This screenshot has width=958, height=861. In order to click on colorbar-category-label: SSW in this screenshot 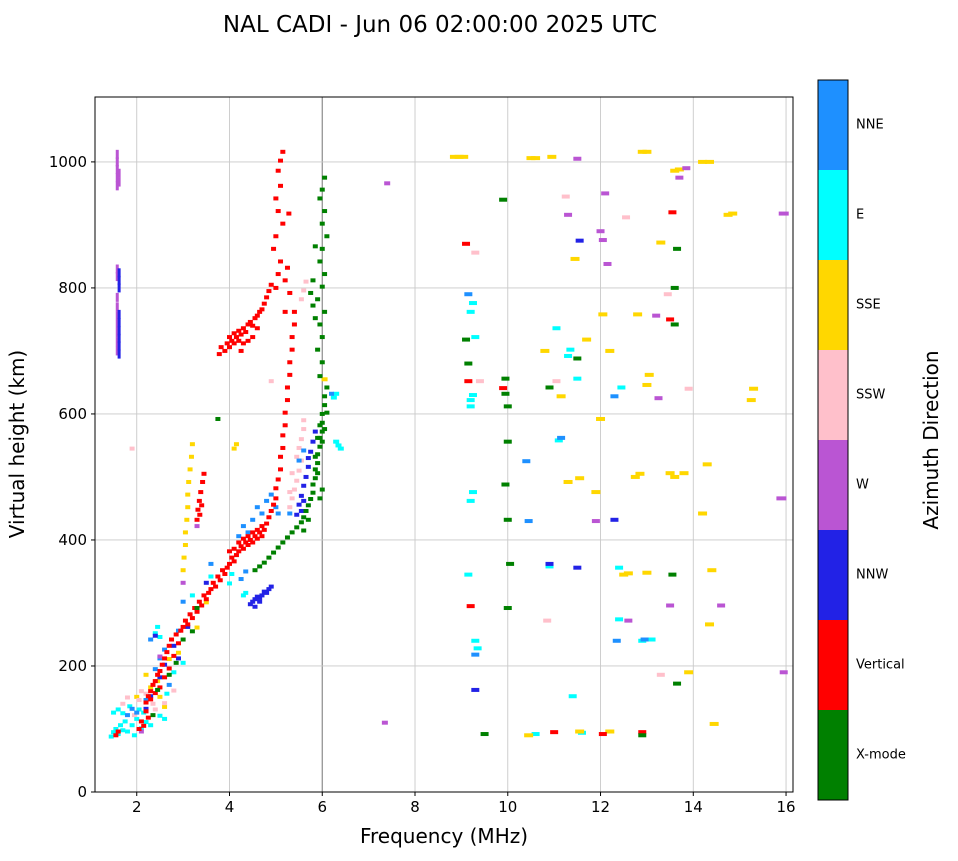, I will do `click(871, 395)`.